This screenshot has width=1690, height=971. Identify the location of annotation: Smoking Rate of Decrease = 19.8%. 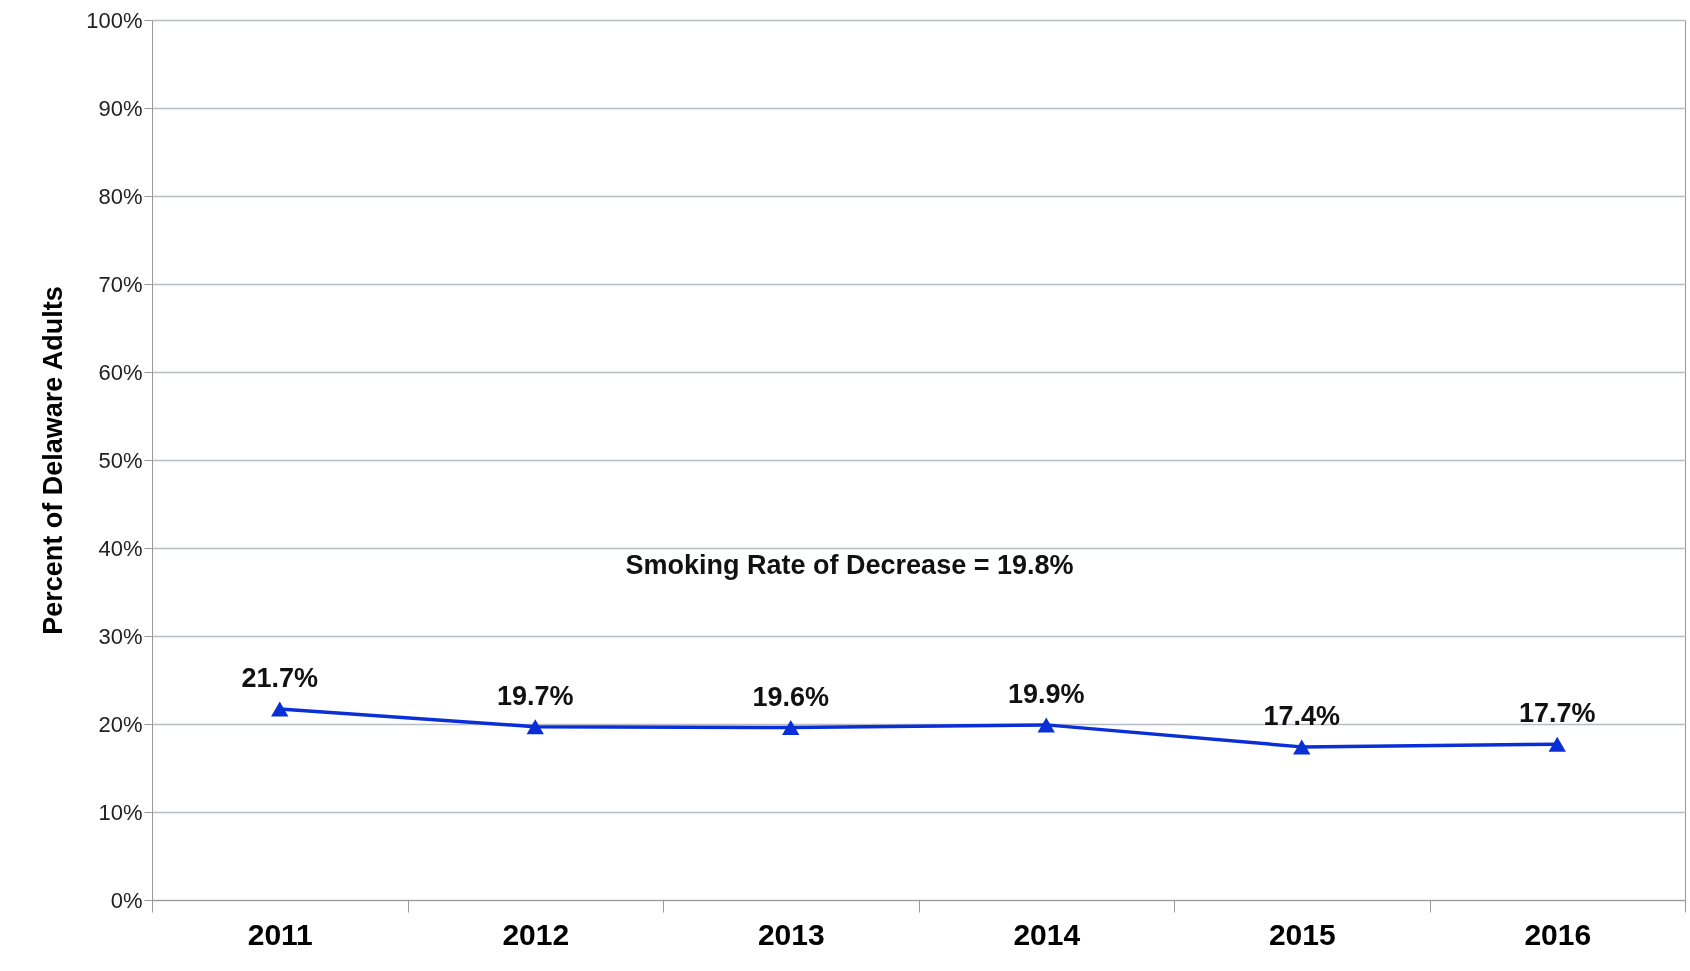
(849, 564).